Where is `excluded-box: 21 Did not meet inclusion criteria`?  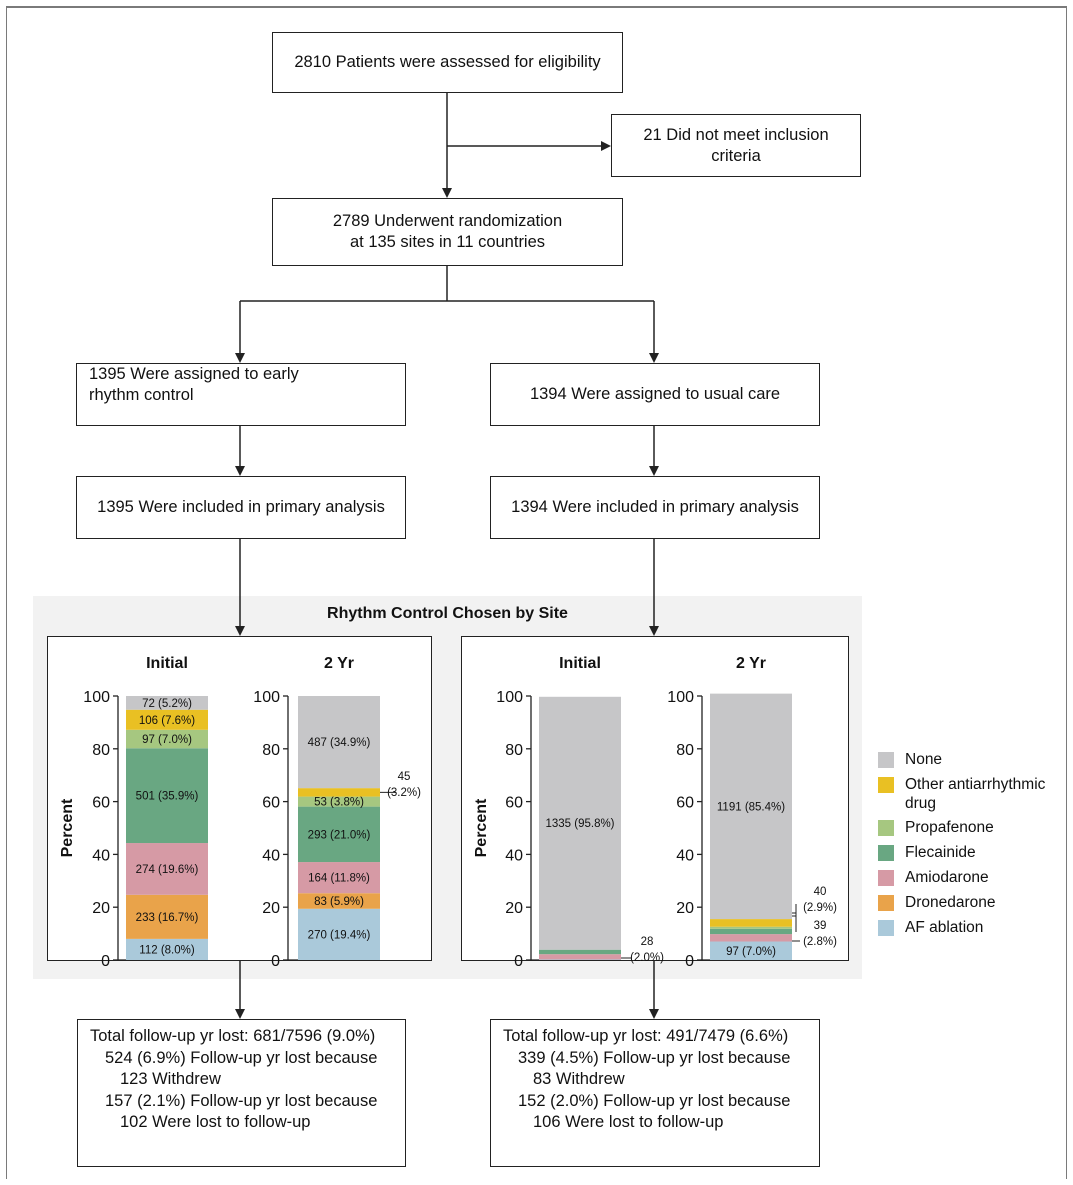 excluded-box: 21 Did not meet inclusion criteria is located at coordinates (736, 145).